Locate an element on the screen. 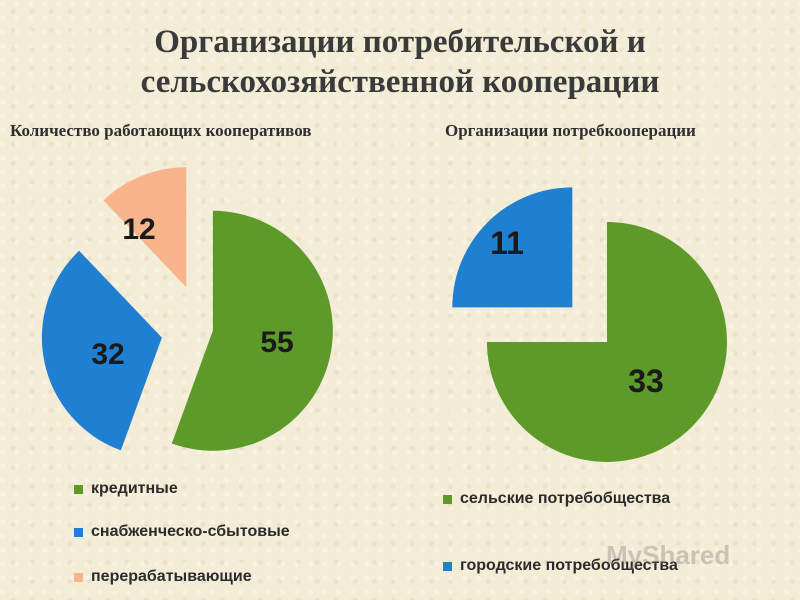 The height and width of the screenshot is (600, 800). data-label: 11 is located at coordinates (507, 243).